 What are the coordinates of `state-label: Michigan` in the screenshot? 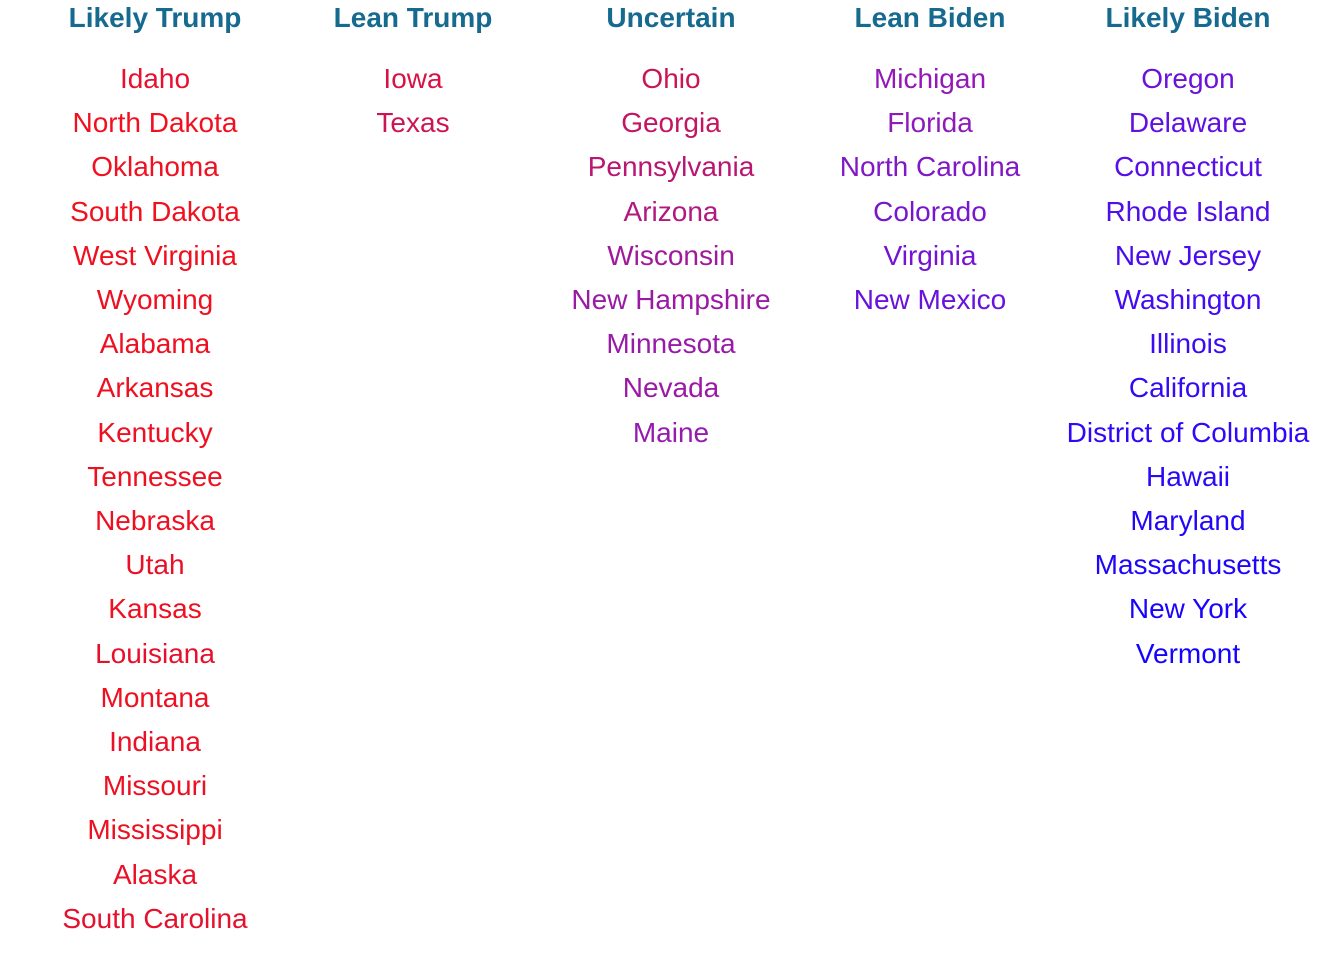 It's located at (930, 78).